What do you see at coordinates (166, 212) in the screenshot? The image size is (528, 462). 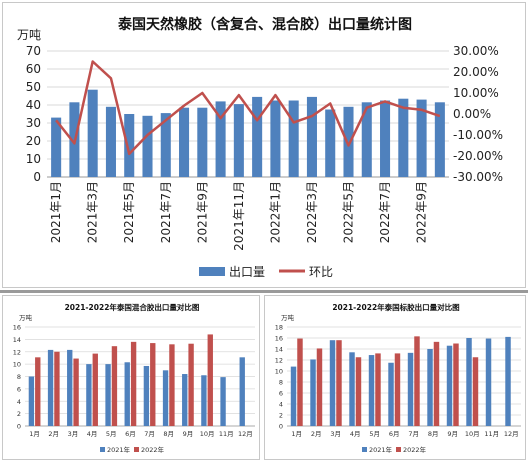 I see `x-tick-label: 2021年7月` at bounding box center [166, 212].